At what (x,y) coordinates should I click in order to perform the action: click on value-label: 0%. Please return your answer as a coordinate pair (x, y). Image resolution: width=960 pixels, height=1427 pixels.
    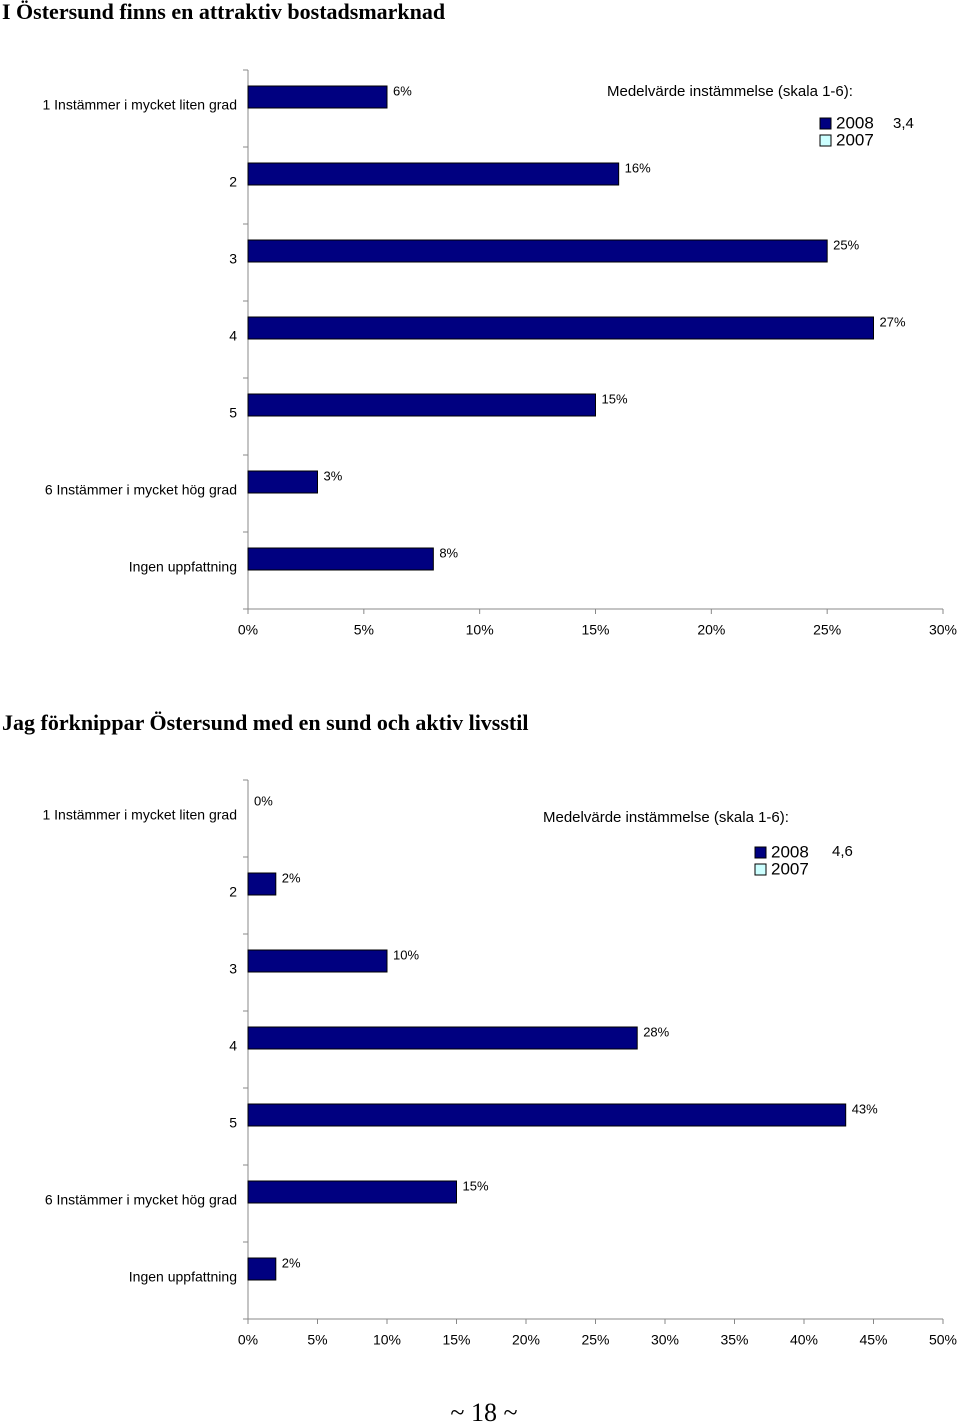
    Looking at the image, I should click on (263, 800).